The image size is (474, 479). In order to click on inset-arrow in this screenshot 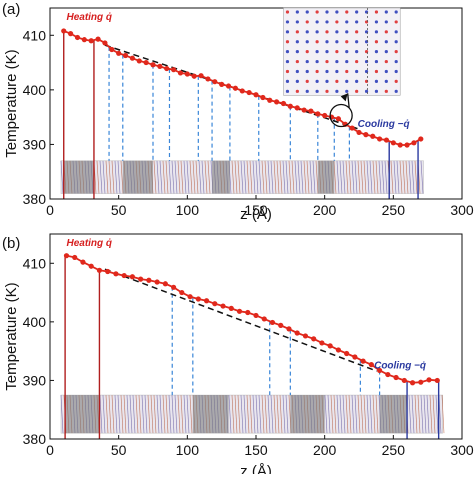, I will do `click(348, 100)`.